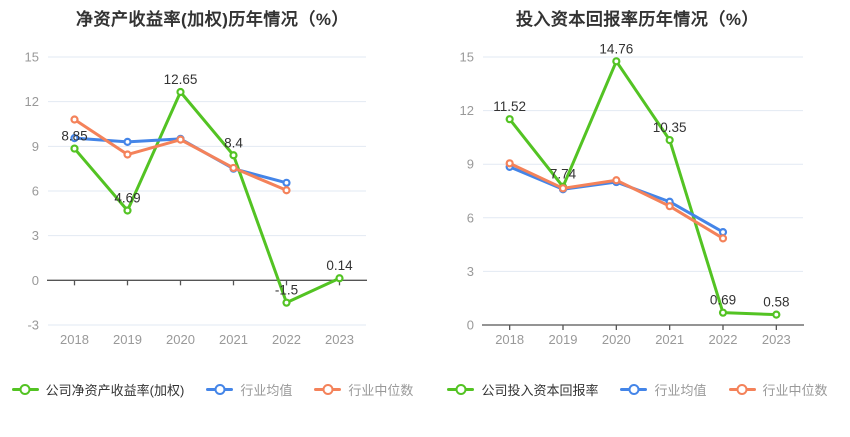 The image size is (850, 437). What do you see at coordinates (115, 390) in the screenshot?
I see `legend-label-company-roe: 公司净资产收益率(加权)` at bounding box center [115, 390].